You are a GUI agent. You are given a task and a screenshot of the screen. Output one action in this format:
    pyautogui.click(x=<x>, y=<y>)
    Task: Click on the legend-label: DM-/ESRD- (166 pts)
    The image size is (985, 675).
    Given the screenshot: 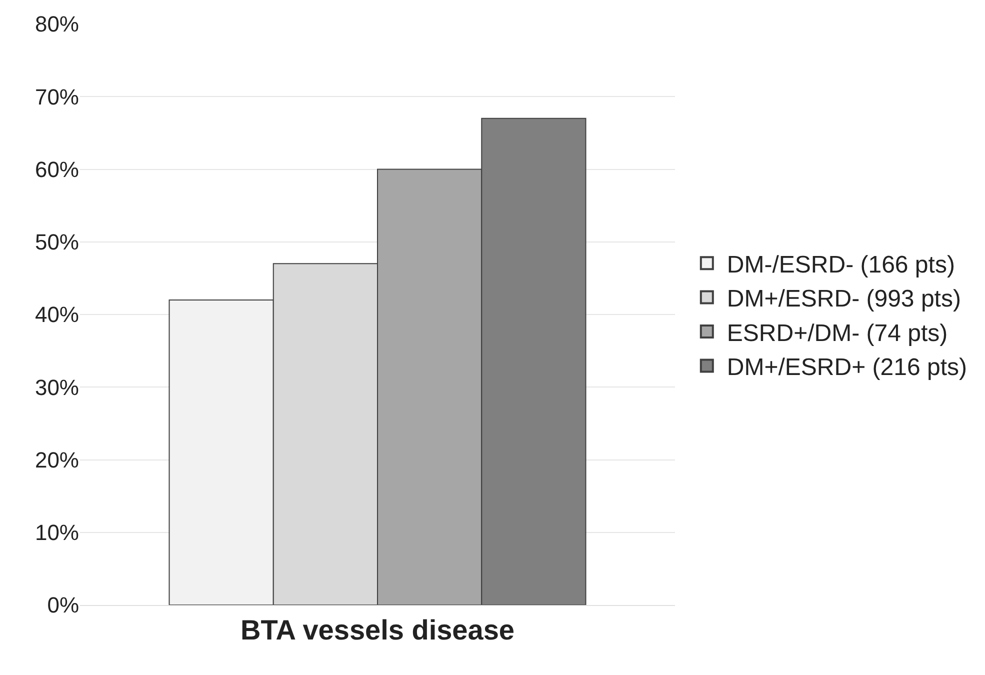 What is the action you would take?
    pyautogui.click(x=840, y=264)
    